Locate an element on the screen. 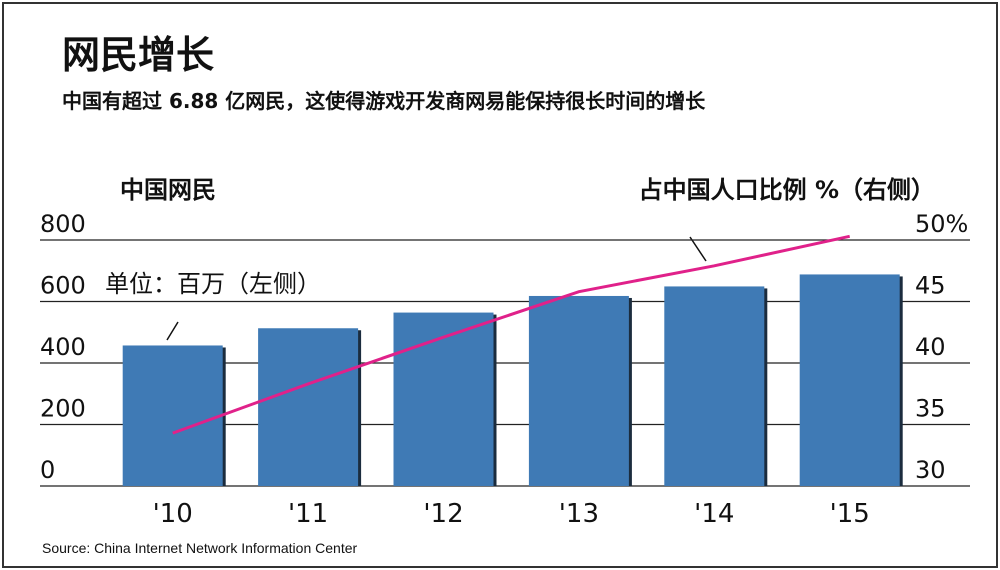 This screenshot has height=570, width=1000. y2-tick-label: 45 is located at coordinates (930, 286).